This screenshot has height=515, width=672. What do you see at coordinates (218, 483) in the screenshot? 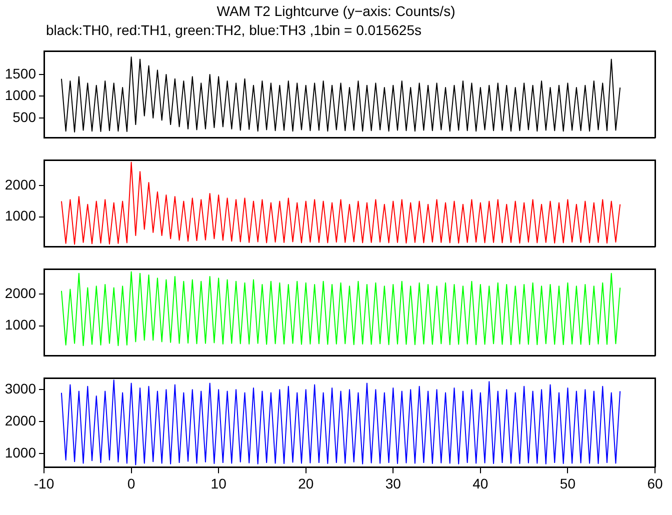
I see `x-tick-label: 10` at bounding box center [218, 483].